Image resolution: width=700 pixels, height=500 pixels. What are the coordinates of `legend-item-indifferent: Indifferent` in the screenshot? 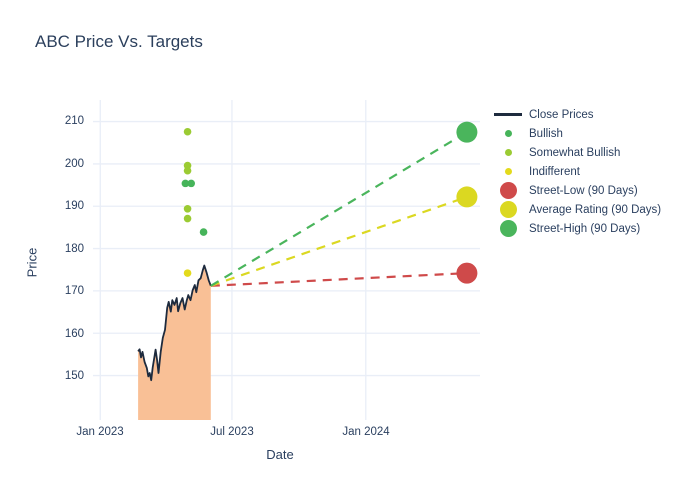 It's located at (576, 171).